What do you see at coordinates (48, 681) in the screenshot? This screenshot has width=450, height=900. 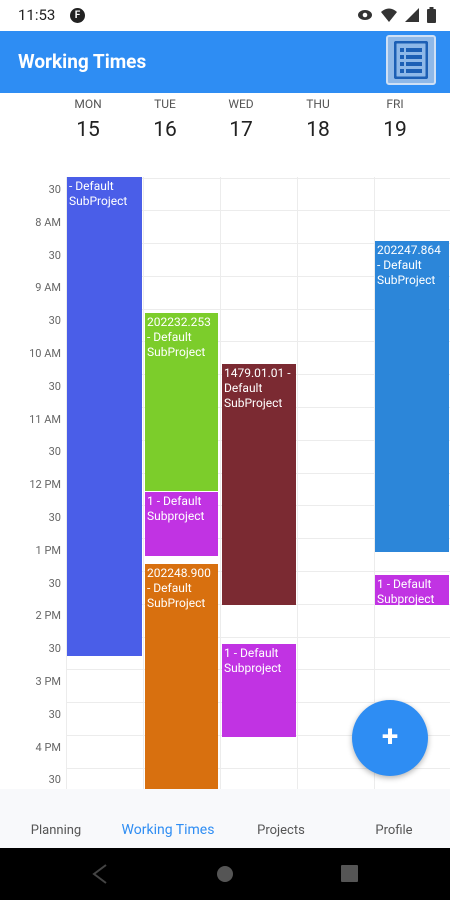 I see `time-label: 3 PM` at bounding box center [48, 681].